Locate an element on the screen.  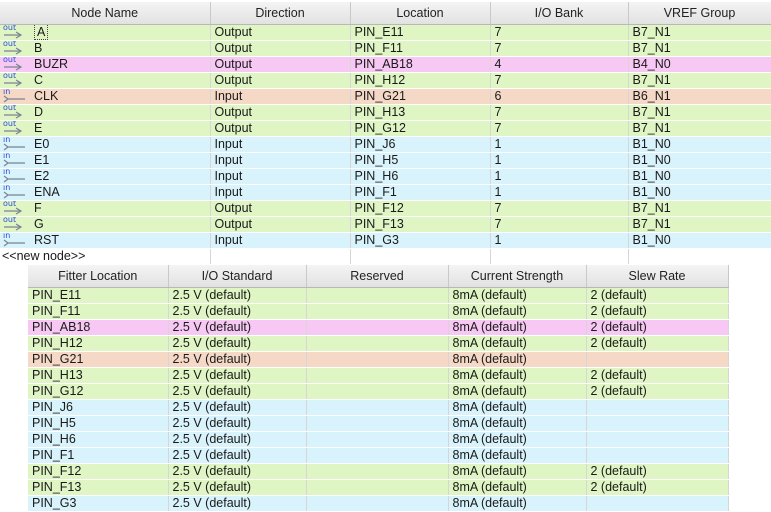
node-name-cell: out G is located at coordinates (105, 224).